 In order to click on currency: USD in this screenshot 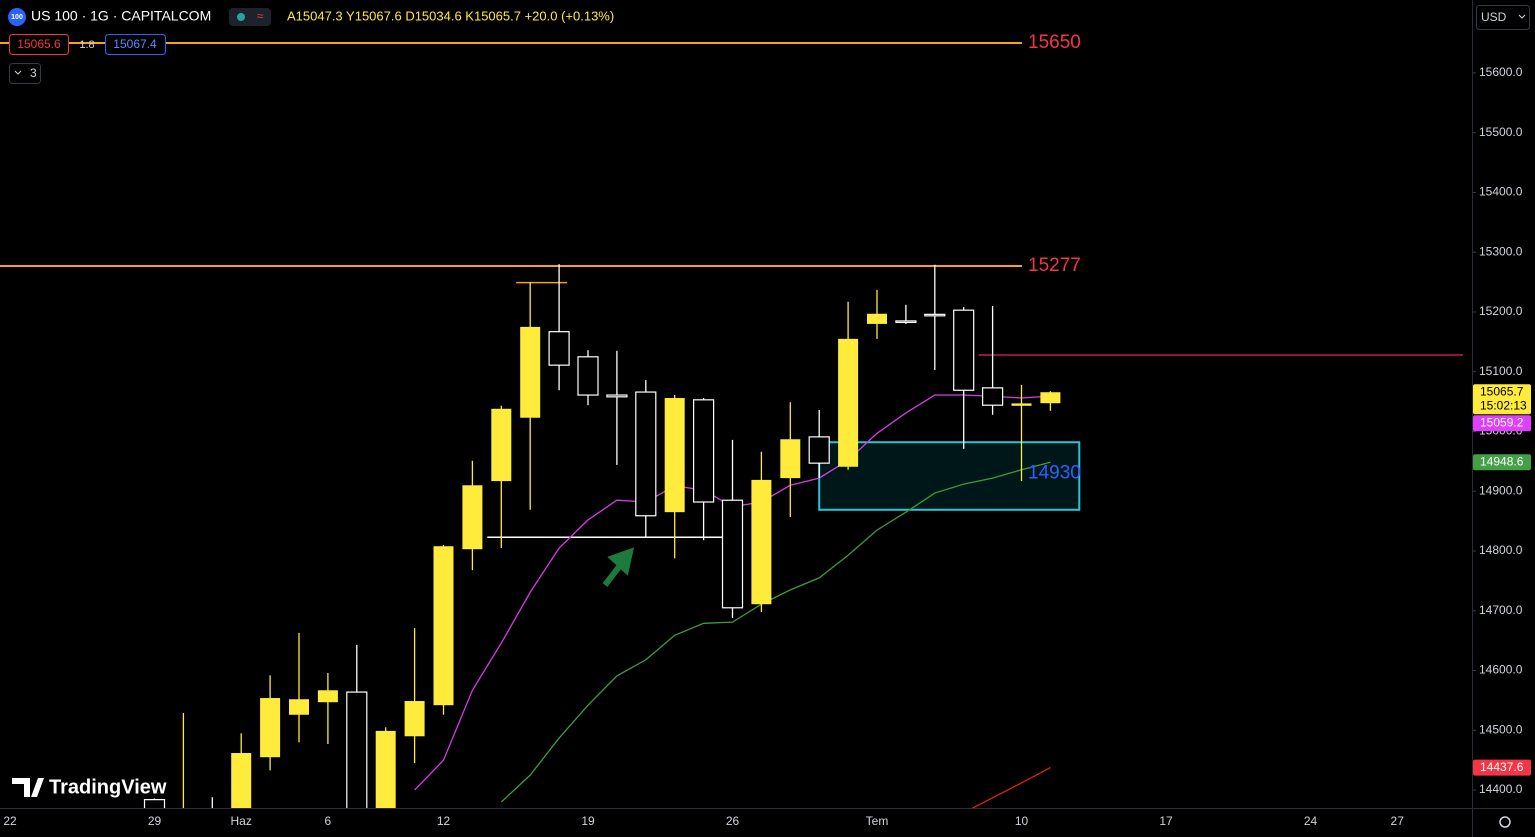, I will do `click(1494, 17)`.